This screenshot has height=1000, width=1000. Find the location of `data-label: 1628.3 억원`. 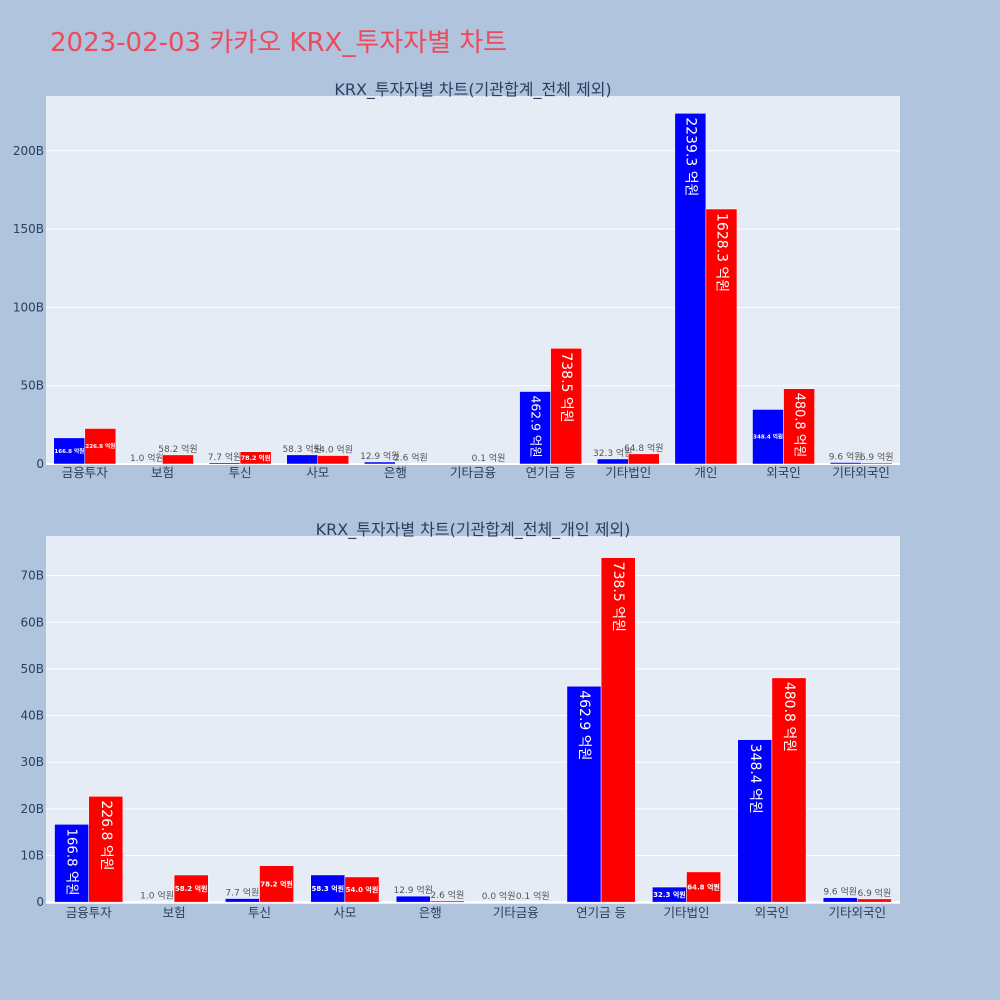

data-label: 1628.3 억원 is located at coordinates (721, 252).